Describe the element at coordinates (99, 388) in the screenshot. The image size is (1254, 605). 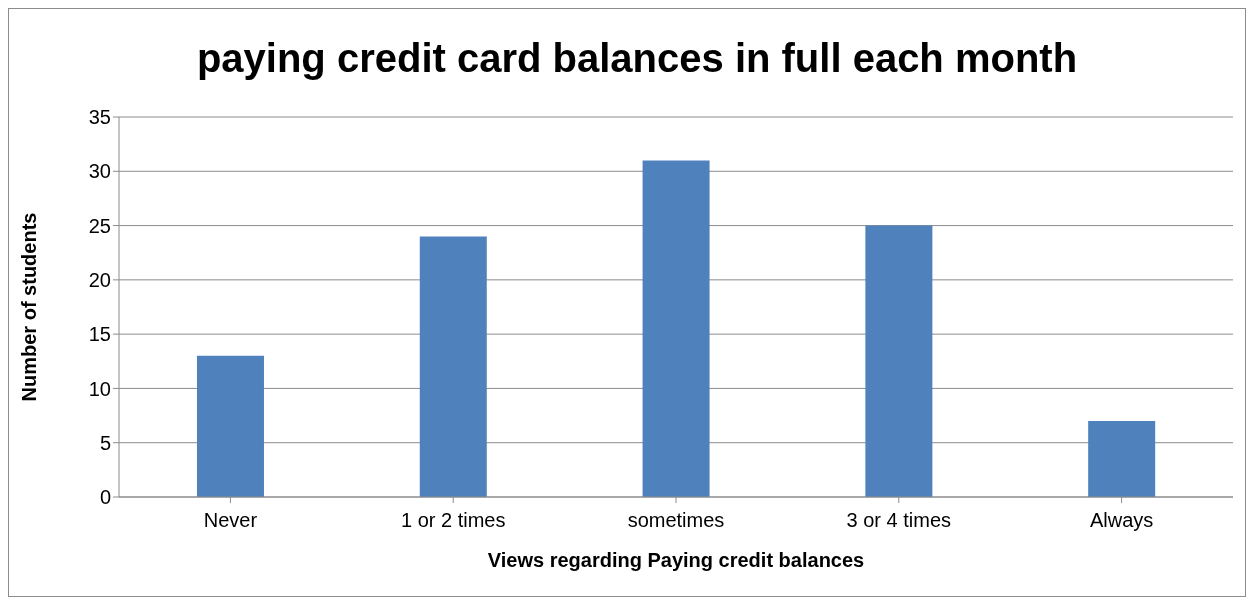
I see `y-tick-label: 10` at that location.